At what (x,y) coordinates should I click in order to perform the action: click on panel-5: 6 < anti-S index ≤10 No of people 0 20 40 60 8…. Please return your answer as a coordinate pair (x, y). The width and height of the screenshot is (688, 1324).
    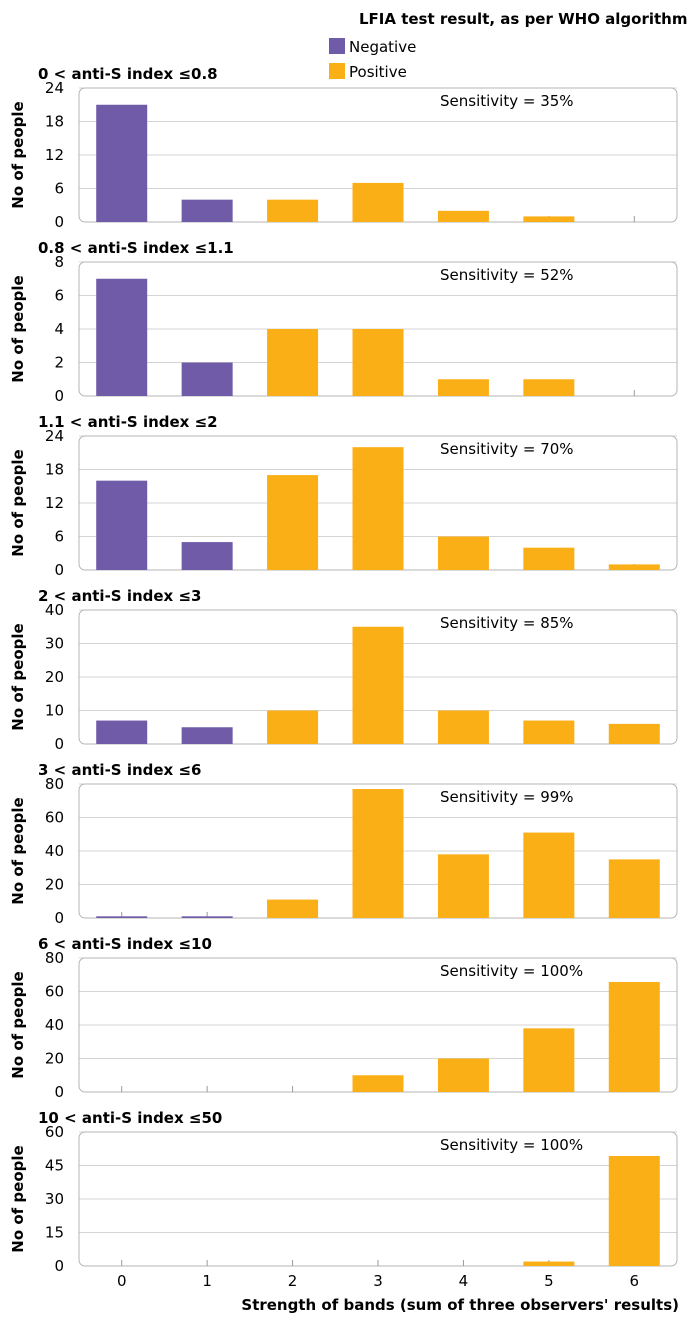
    Looking at the image, I should click on (343, 1018).